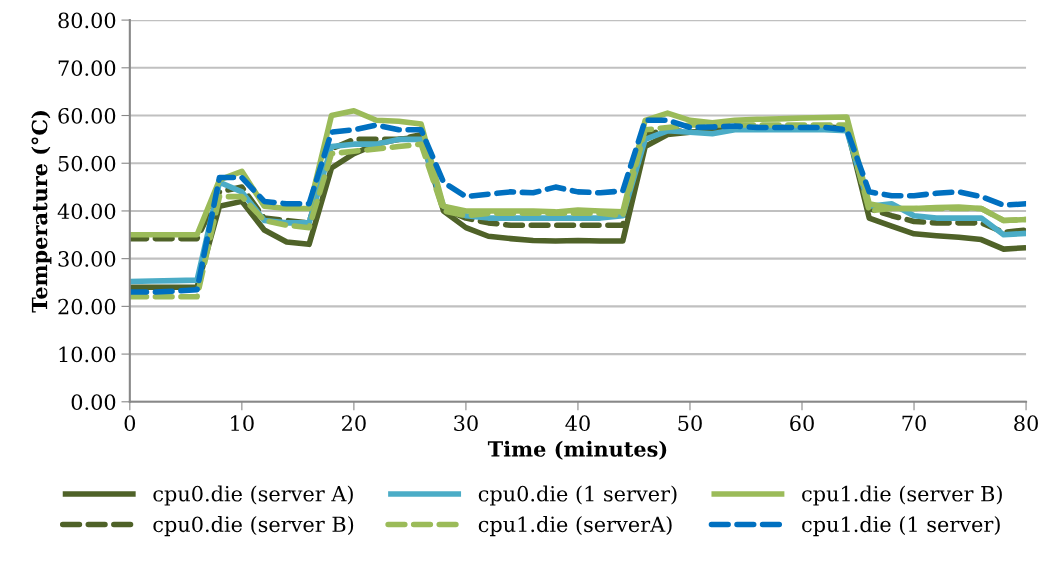 The image size is (1047, 574). Describe the element at coordinates (93, 402) in the screenshot. I see `y-tick-label: 0.00` at that location.